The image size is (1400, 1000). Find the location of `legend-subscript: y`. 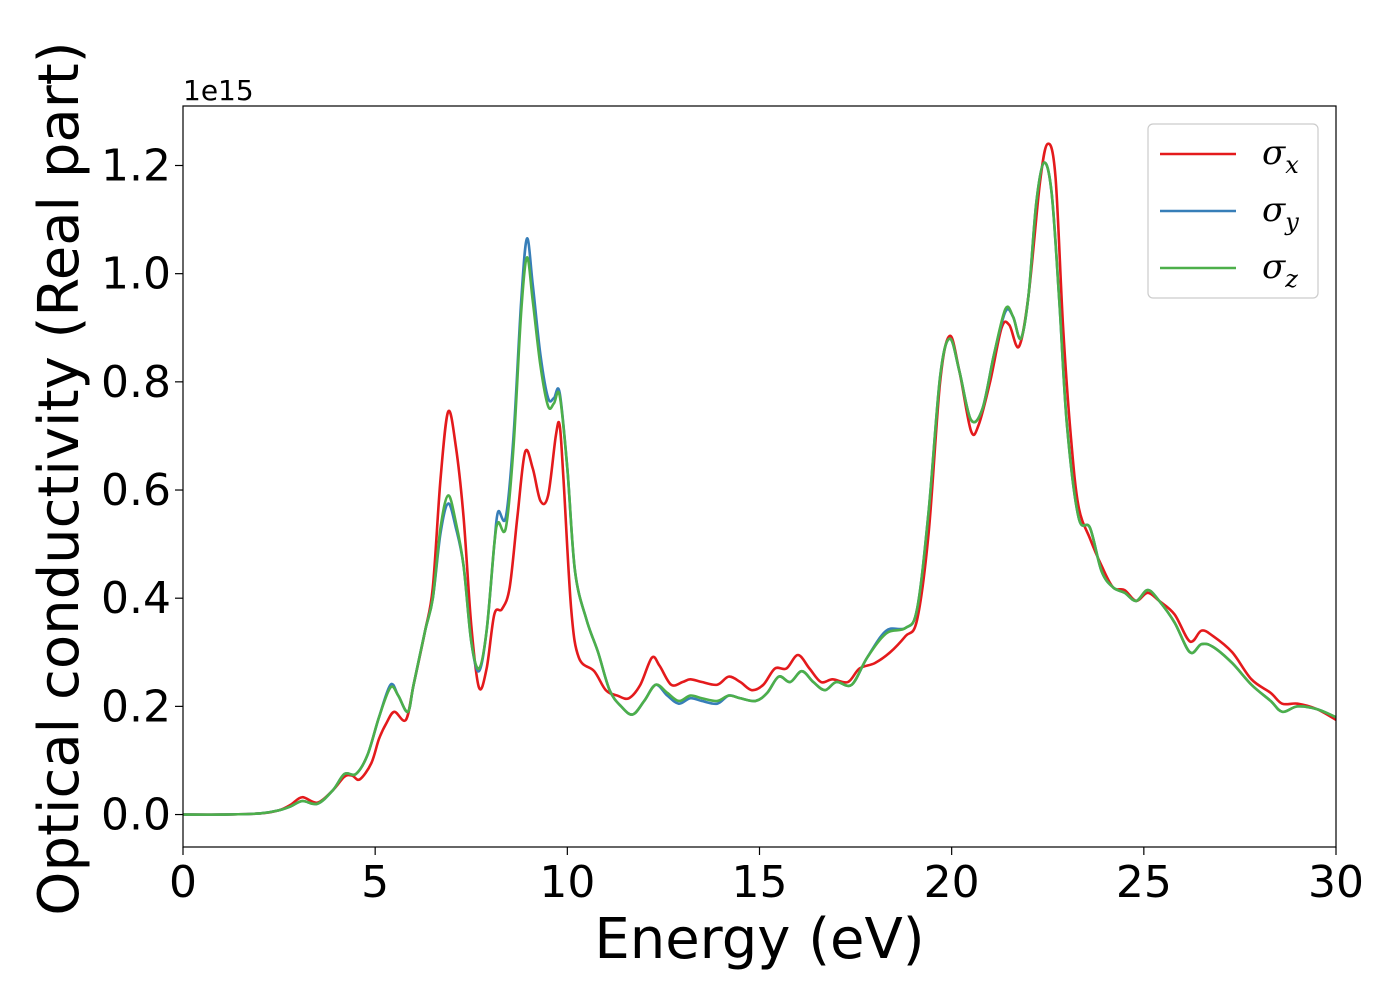

legend-subscript: y is located at coordinates (1291, 222).